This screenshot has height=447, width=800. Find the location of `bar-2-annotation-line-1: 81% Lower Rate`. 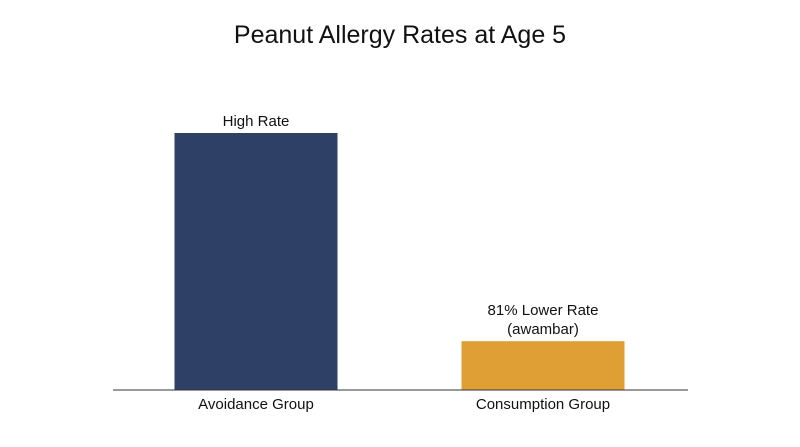

bar-2-annotation-line-1: 81% Lower Rate is located at coordinates (543, 310).